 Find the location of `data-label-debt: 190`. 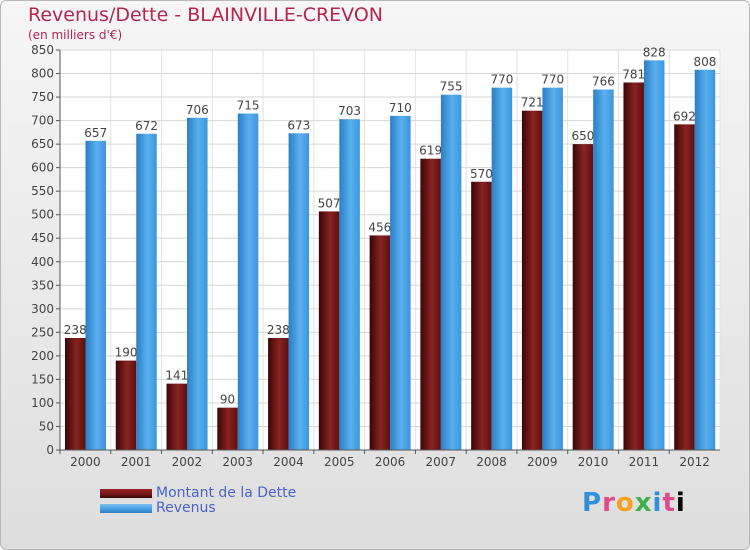

data-label-debt: 190 is located at coordinates (126, 353).